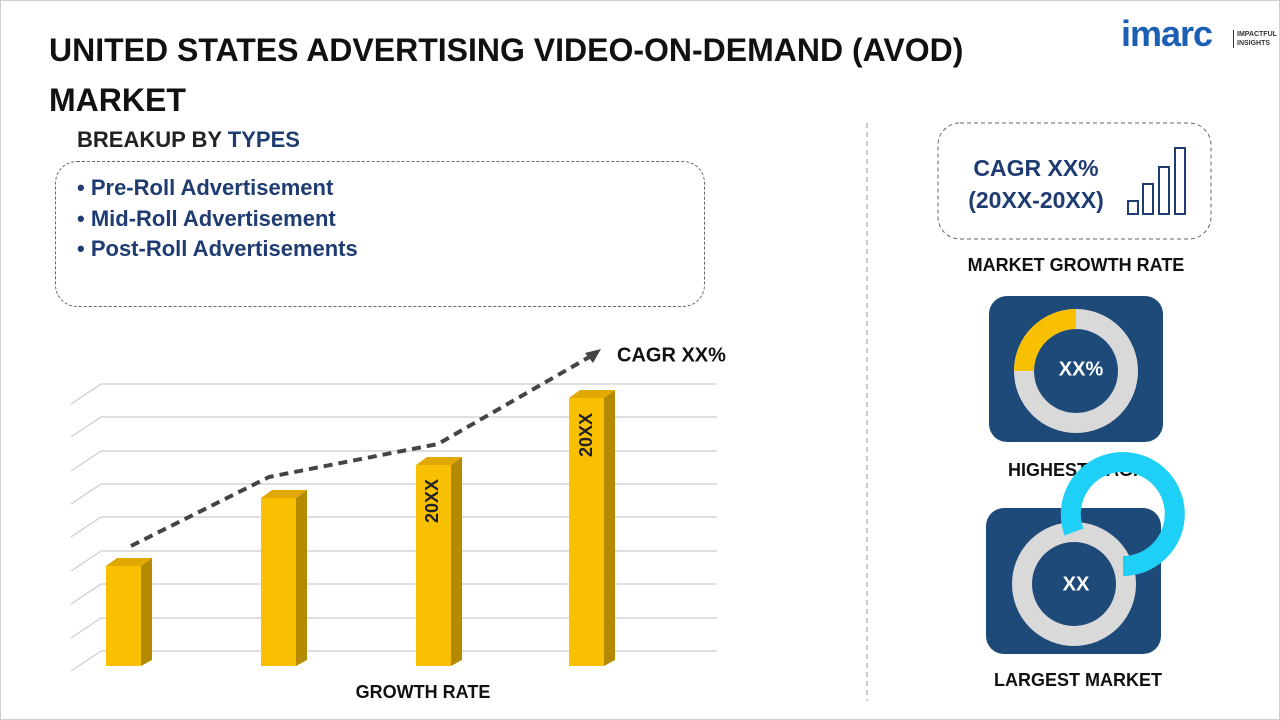 This screenshot has height=720, width=1280. What do you see at coordinates (1081, 369) in the screenshot?
I see `highest-value: XX%` at bounding box center [1081, 369].